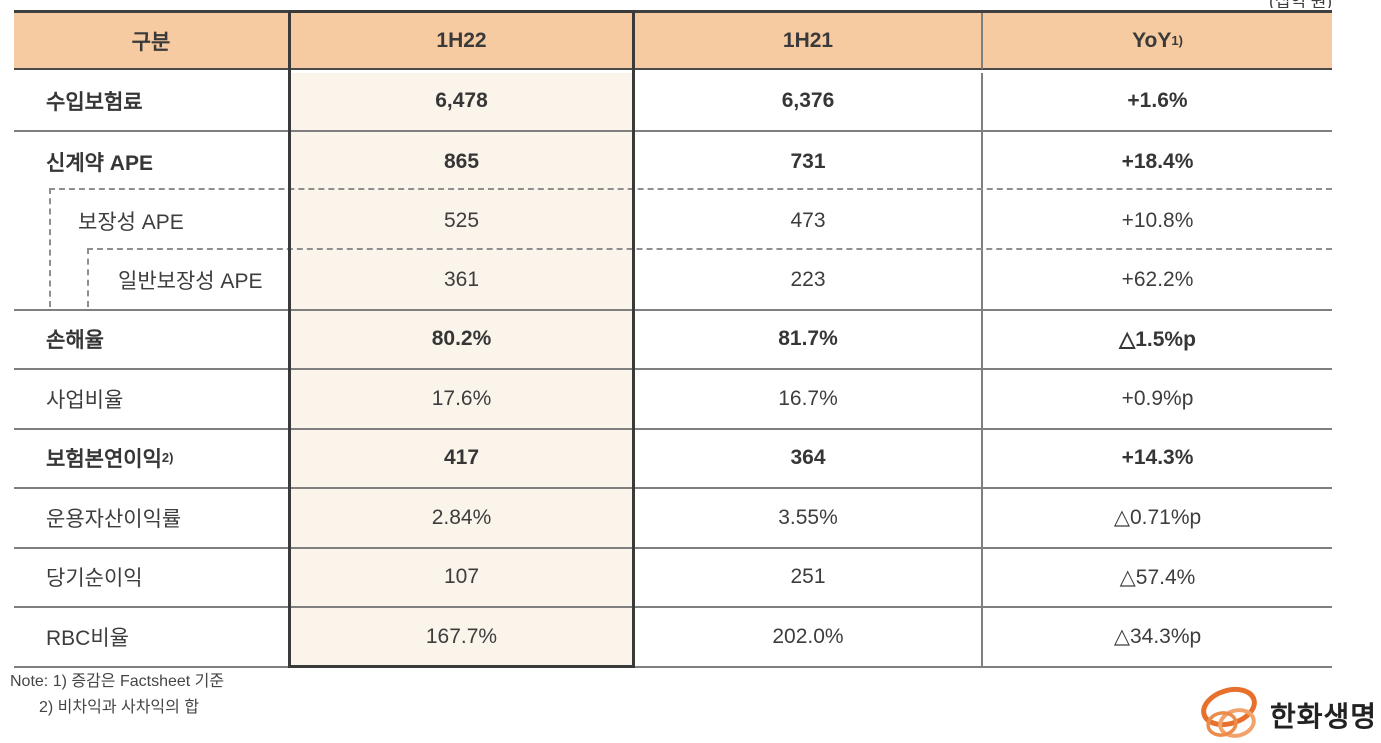 The width and height of the screenshot is (1381, 743). I want to click on cell-yoy: +62.2%, so click(1157, 281).